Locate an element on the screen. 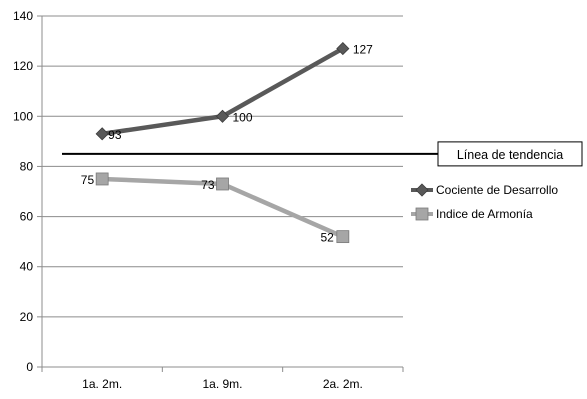  data-label: 127 is located at coordinates (363, 50).